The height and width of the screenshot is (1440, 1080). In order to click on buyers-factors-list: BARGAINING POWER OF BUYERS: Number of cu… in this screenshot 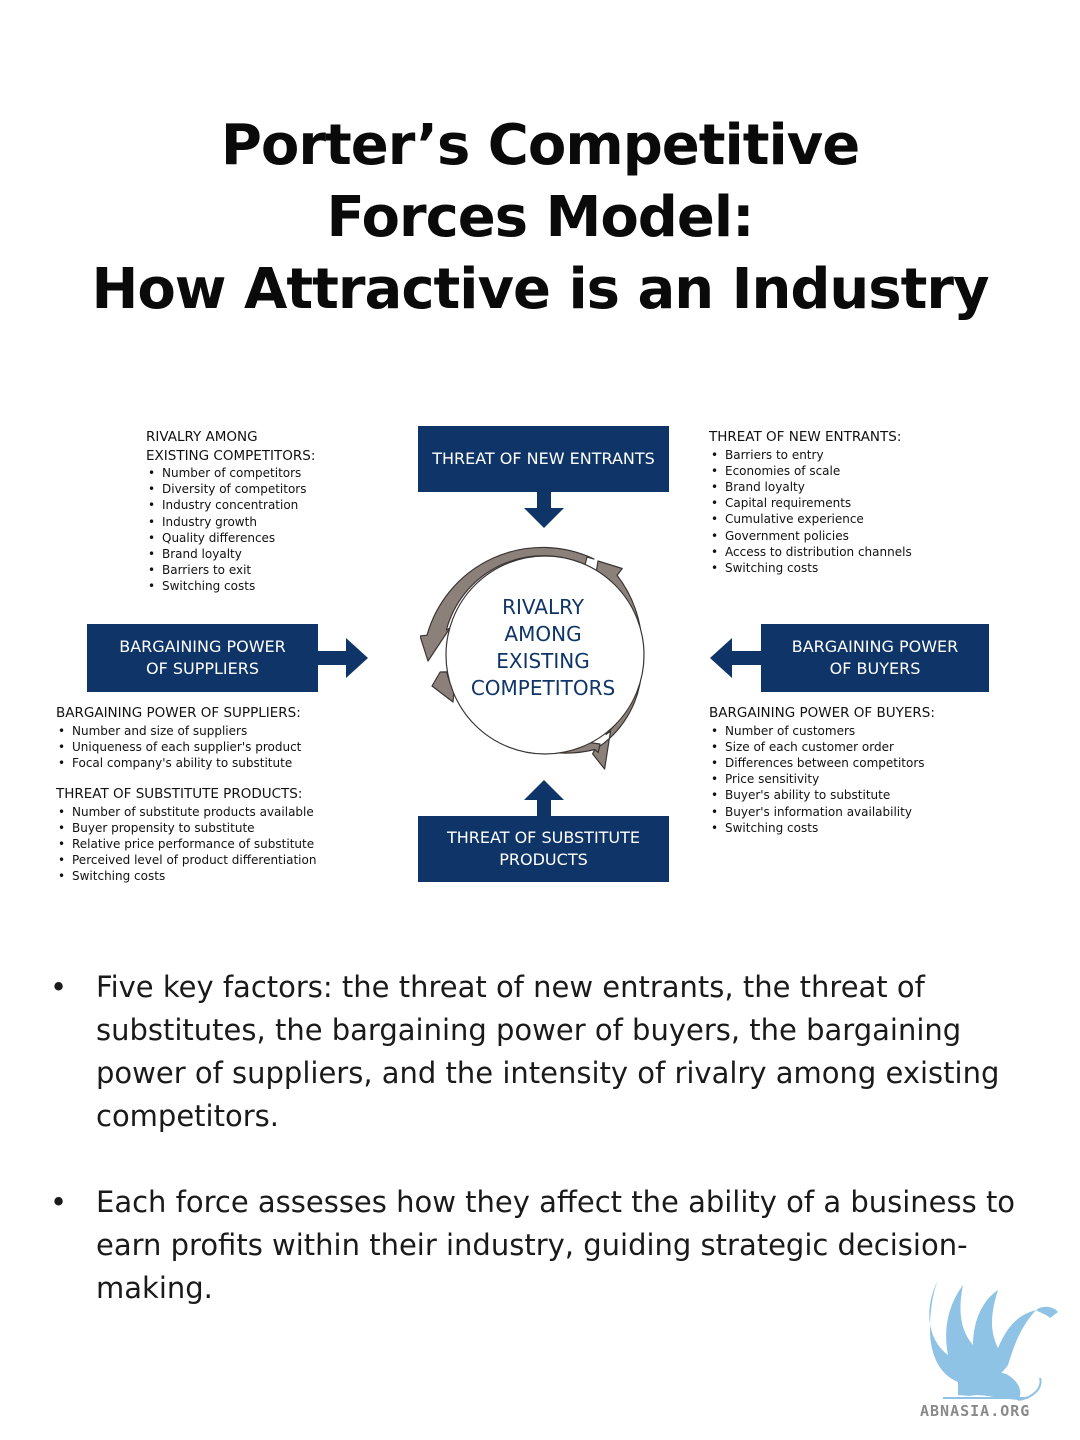, I will do `click(822, 770)`.